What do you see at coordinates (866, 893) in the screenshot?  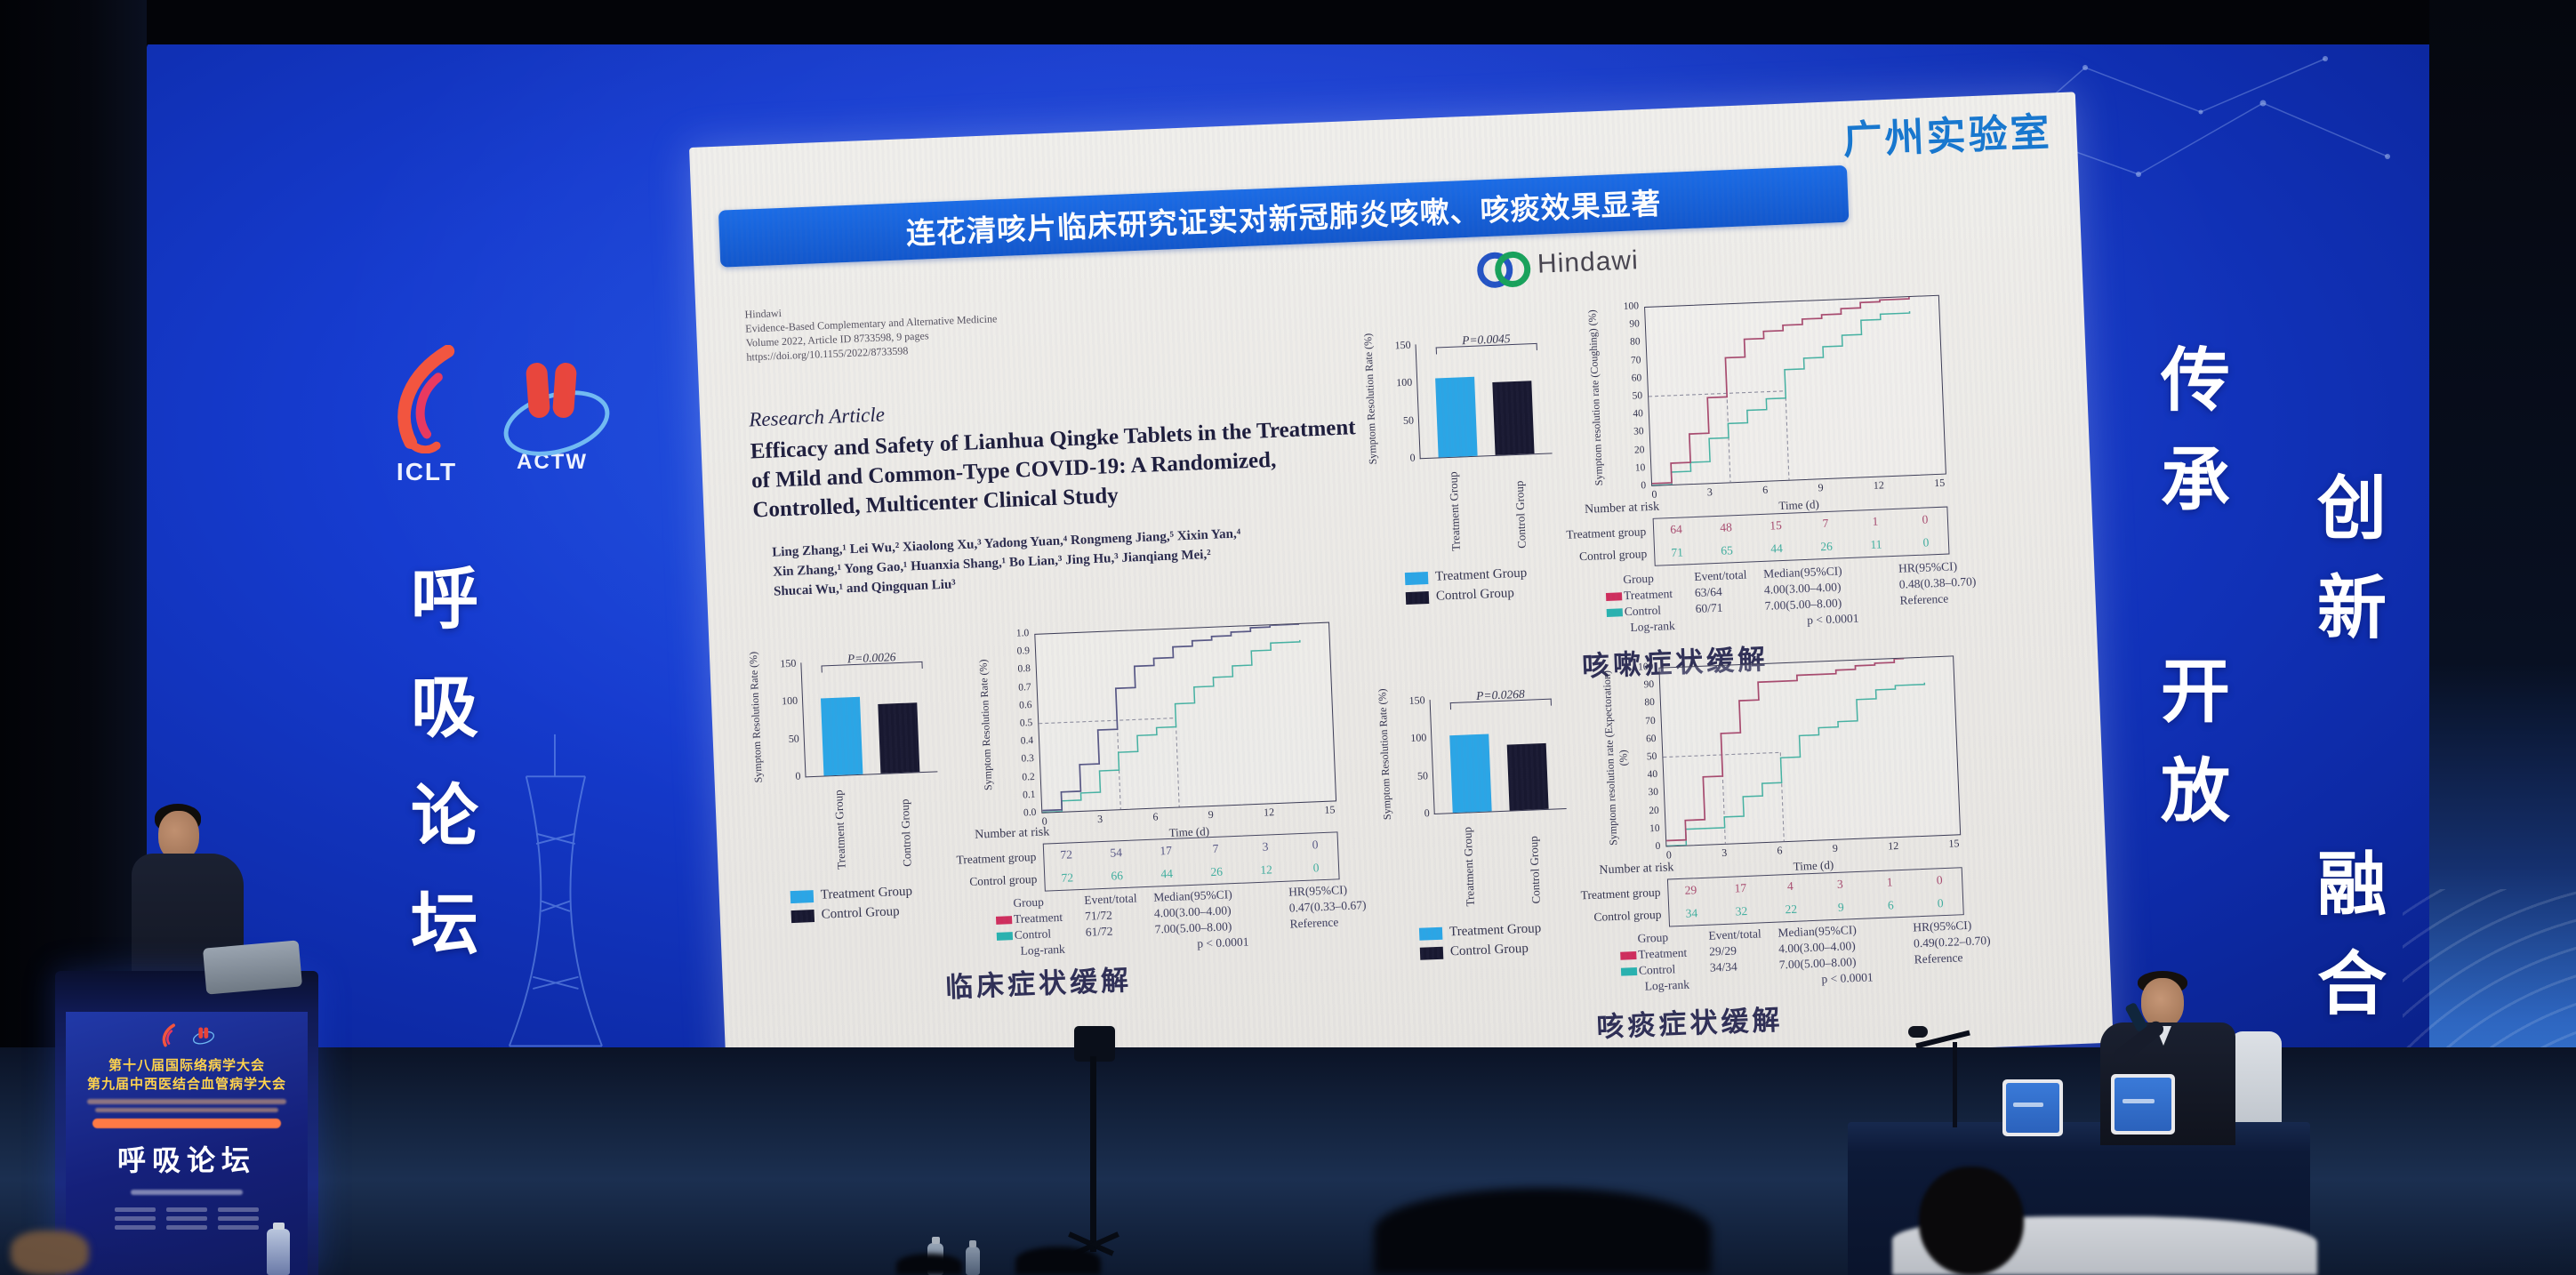 I see `legend-label: Treatment Group` at bounding box center [866, 893].